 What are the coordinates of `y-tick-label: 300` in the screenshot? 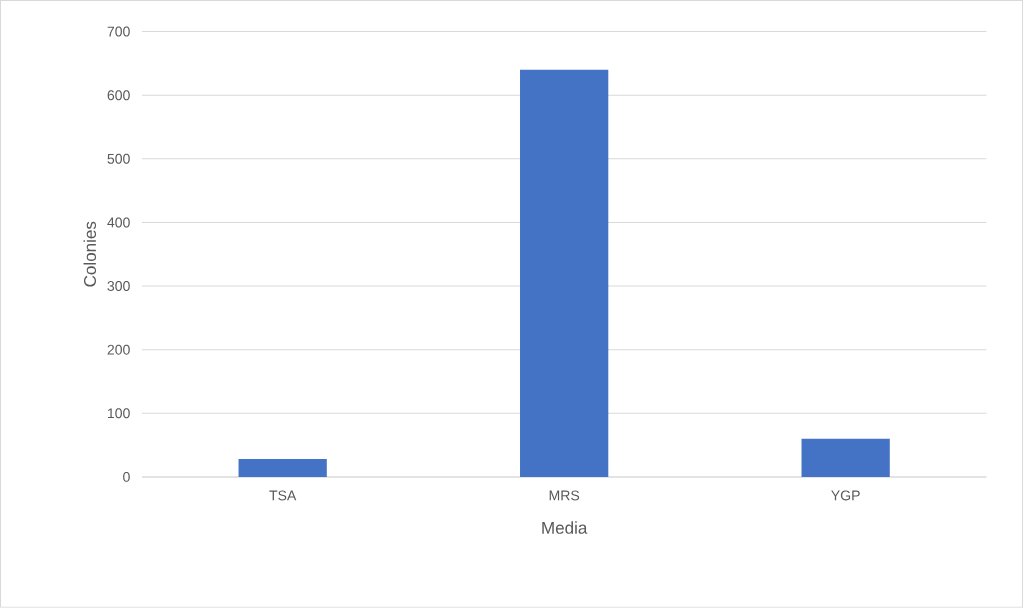 It's located at (118, 286).